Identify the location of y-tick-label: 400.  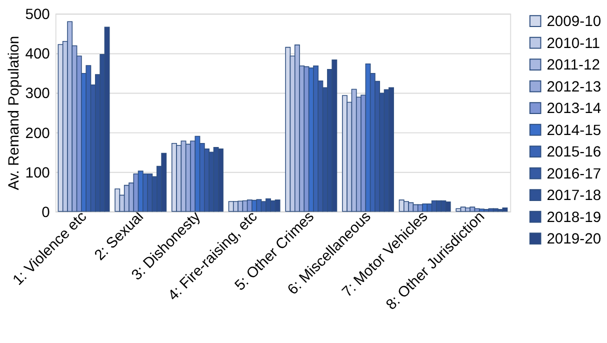
(37, 54).